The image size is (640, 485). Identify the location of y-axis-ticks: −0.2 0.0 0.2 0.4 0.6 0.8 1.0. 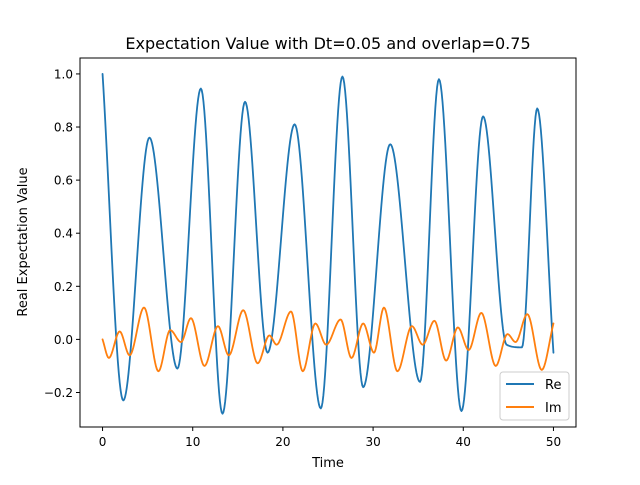
(62, 233).